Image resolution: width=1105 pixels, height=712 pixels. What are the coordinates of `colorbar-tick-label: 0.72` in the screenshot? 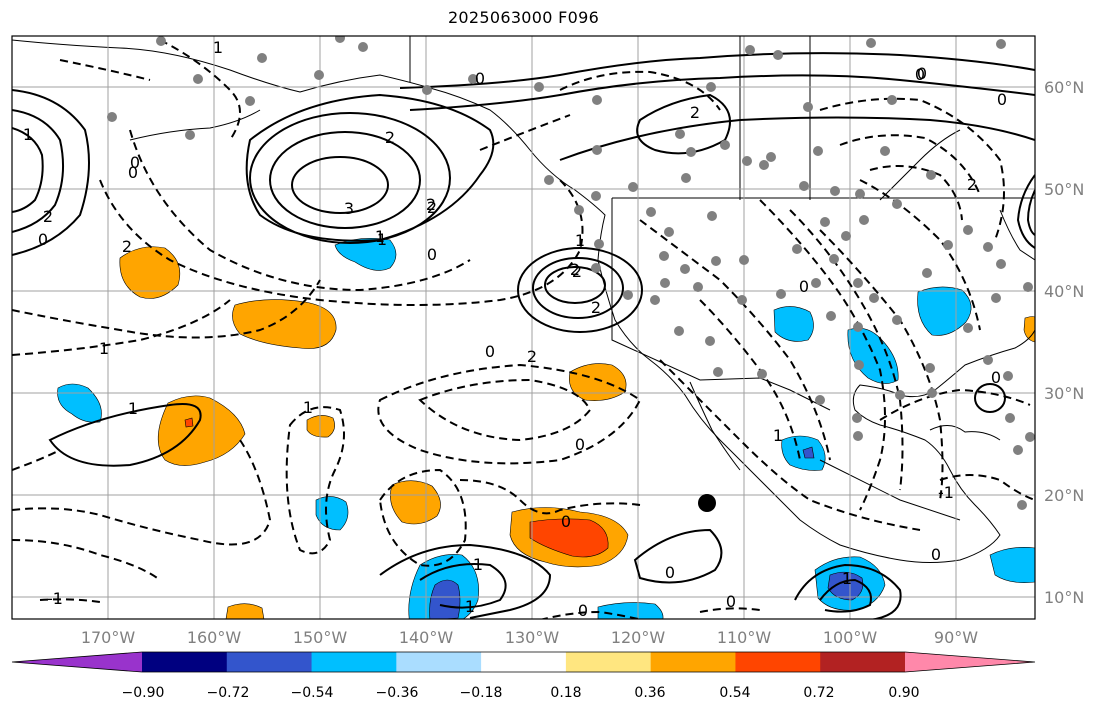 It's located at (818, 693).